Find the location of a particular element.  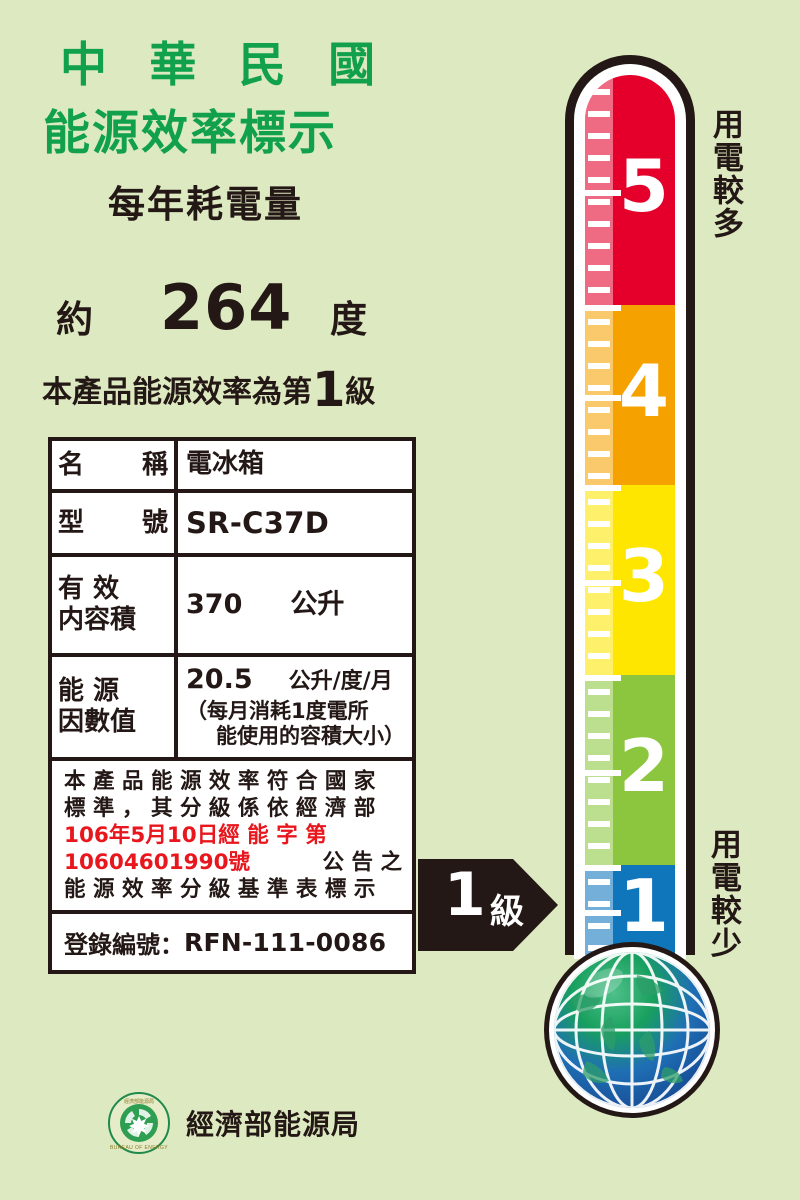

table-row: 有 效 内容積 370 公升 is located at coordinates (232, 607).